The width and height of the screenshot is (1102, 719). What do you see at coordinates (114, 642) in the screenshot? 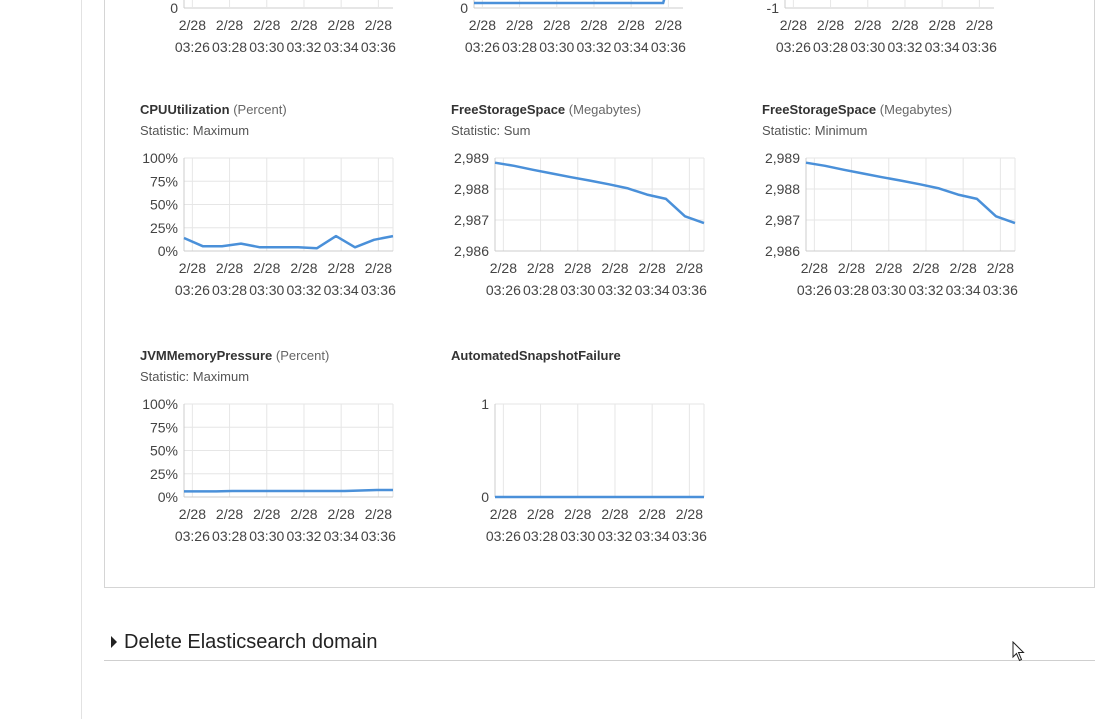
I see `caret-right-icon` at bounding box center [114, 642].